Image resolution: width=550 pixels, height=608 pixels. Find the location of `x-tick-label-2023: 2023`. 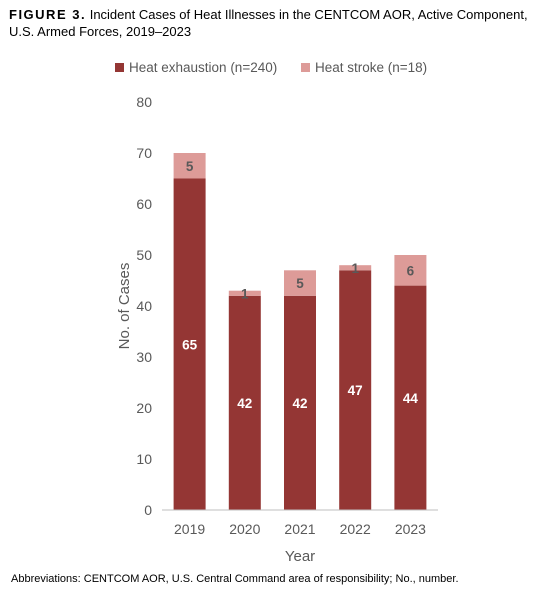

x-tick-label-2023: 2023 is located at coordinates (410, 529).